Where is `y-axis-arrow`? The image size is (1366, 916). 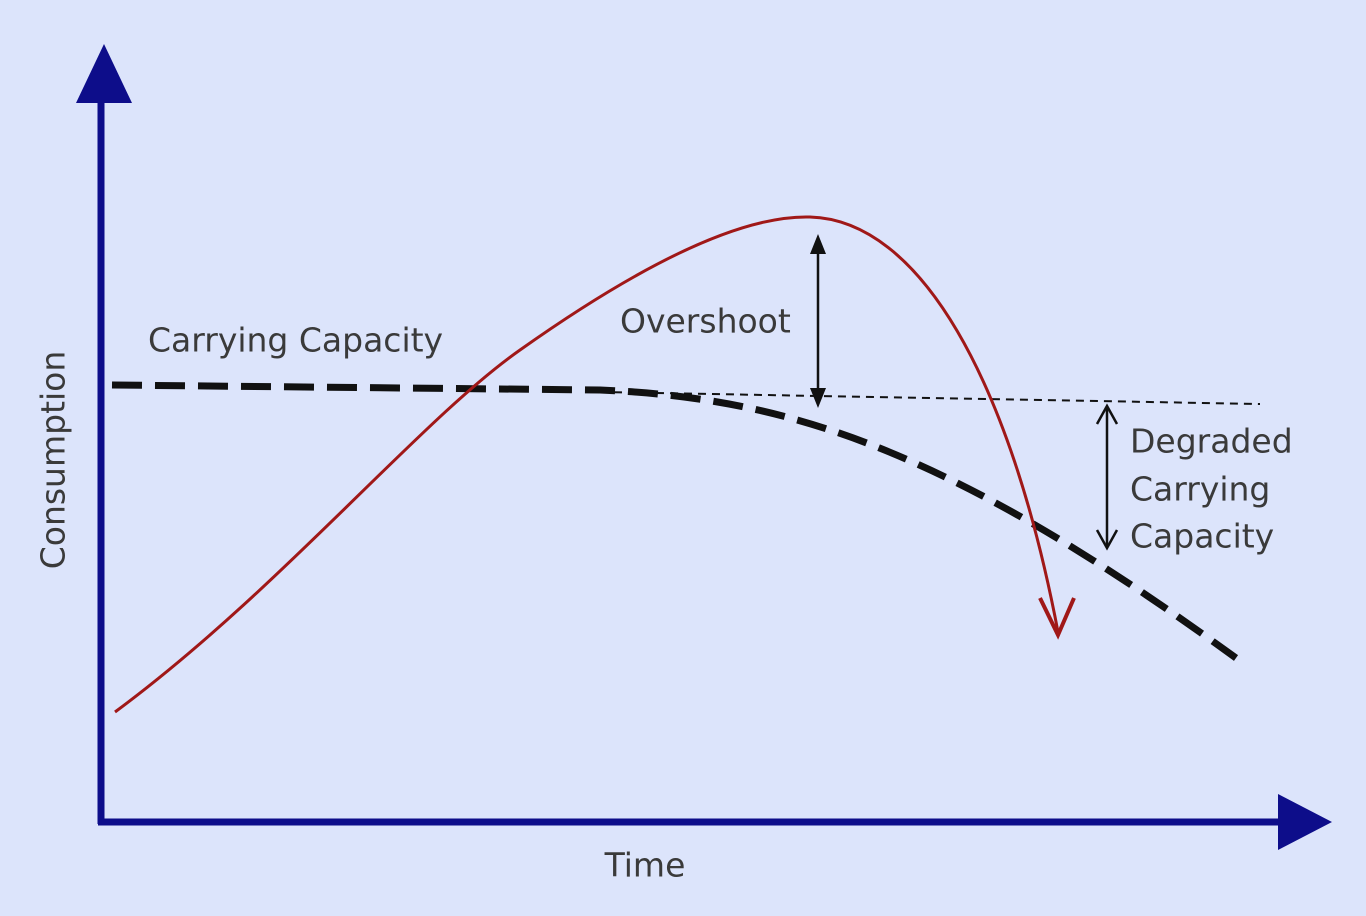 y-axis-arrow is located at coordinates (104, 73).